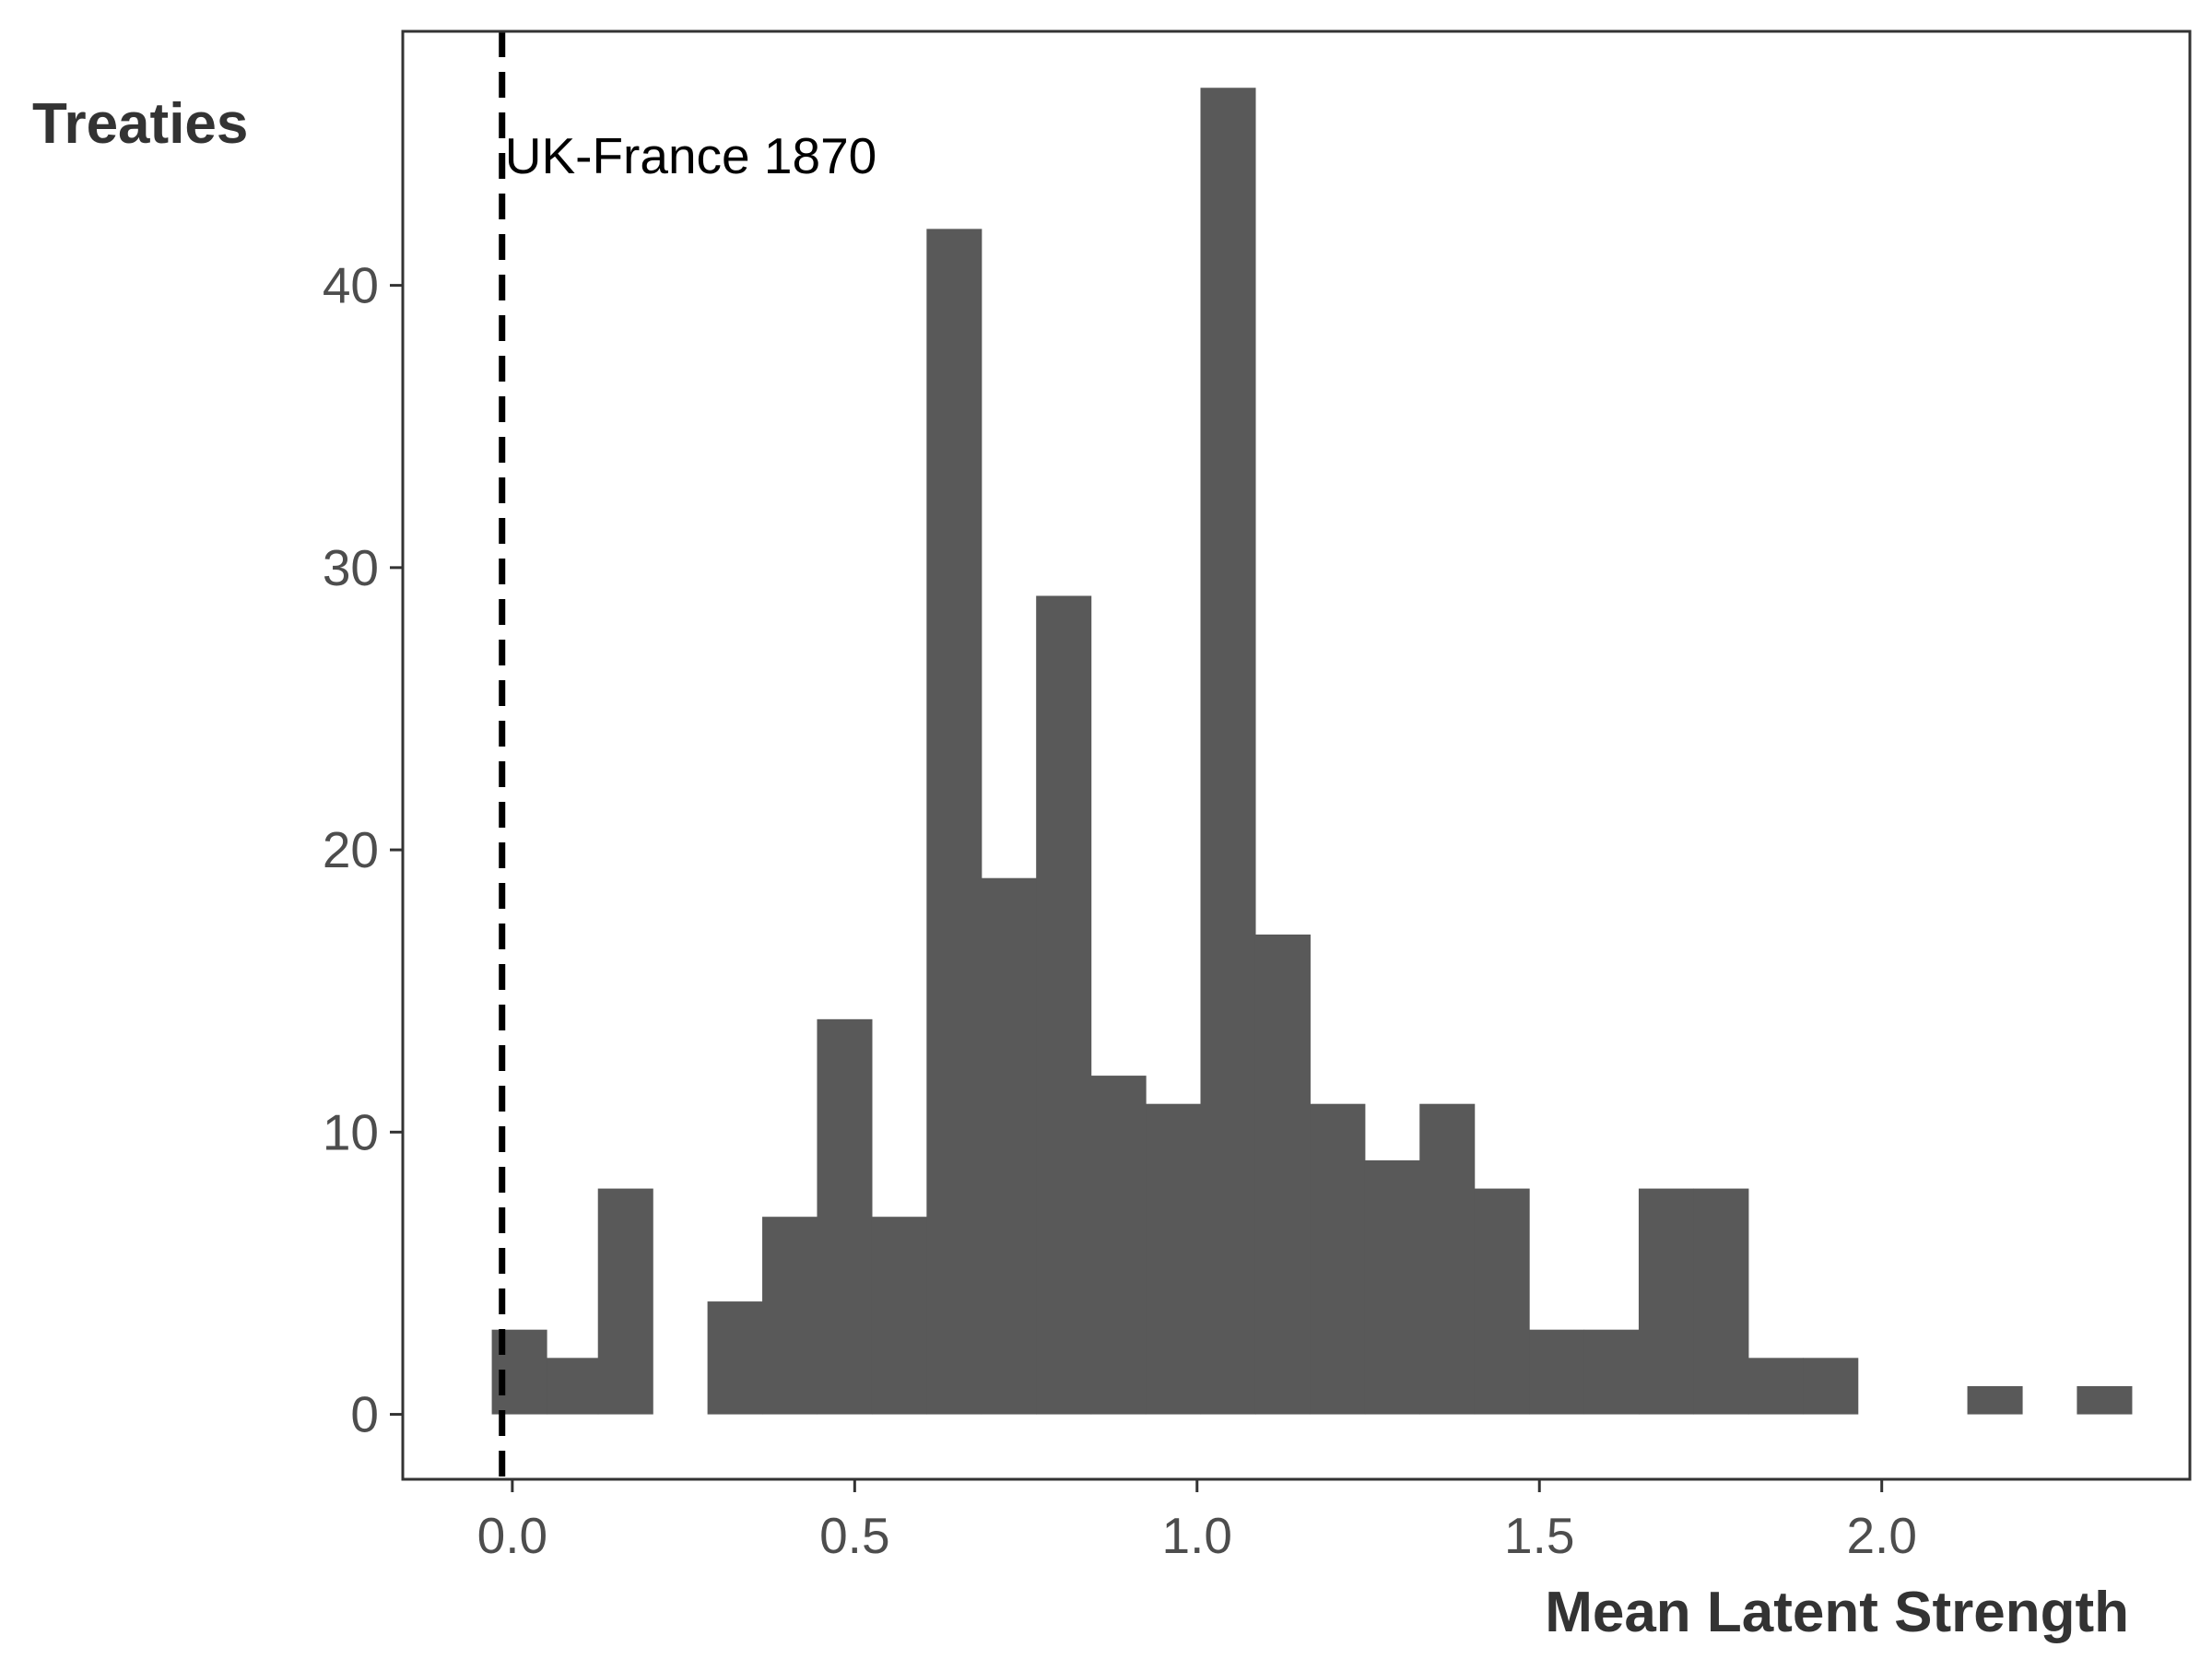  Describe the element at coordinates (351, 849) in the screenshot. I see `y-tick-label: 20` at that location.